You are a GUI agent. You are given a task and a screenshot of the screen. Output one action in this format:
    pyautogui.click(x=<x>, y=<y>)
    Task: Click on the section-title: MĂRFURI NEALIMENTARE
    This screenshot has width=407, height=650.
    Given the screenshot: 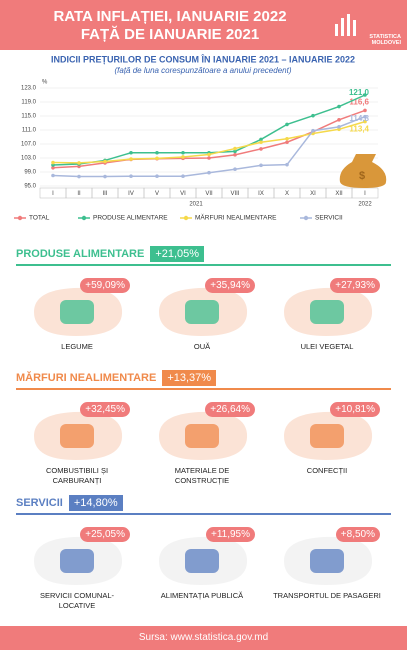 What is the action you would take?
    pyautogui.click(x=86, y=378)
    